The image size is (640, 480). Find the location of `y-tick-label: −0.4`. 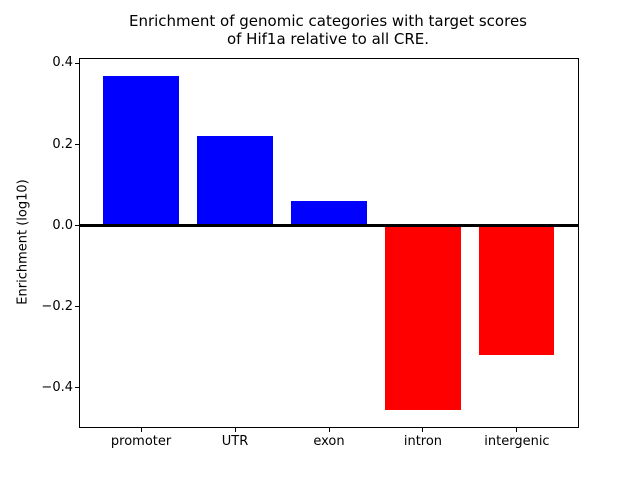

y-tick-label: −0.4 is located at coordinates (57, 387).